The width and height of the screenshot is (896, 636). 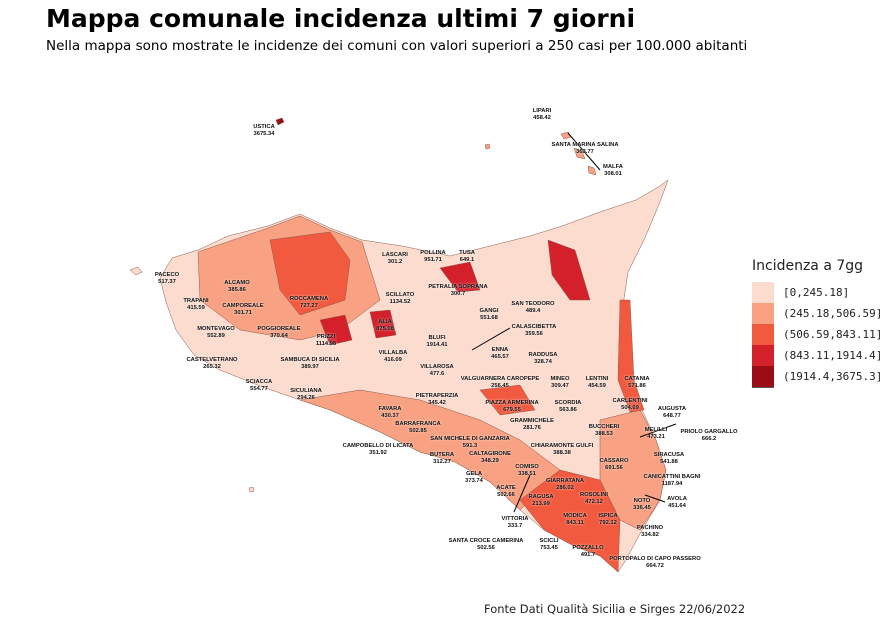 I want to click on municipality-label: POZZALLO 491.7, so click(x=587, y=552).